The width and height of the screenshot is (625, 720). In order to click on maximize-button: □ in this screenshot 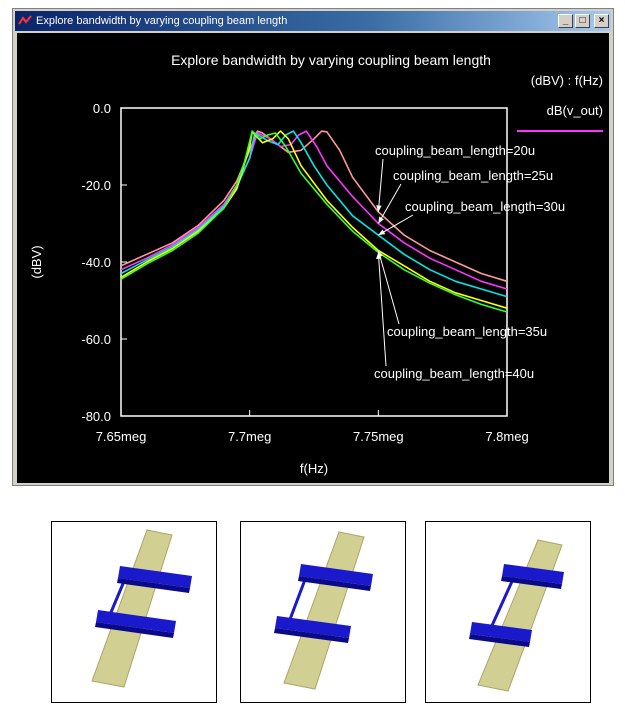, I will do `click(582, 21)`.